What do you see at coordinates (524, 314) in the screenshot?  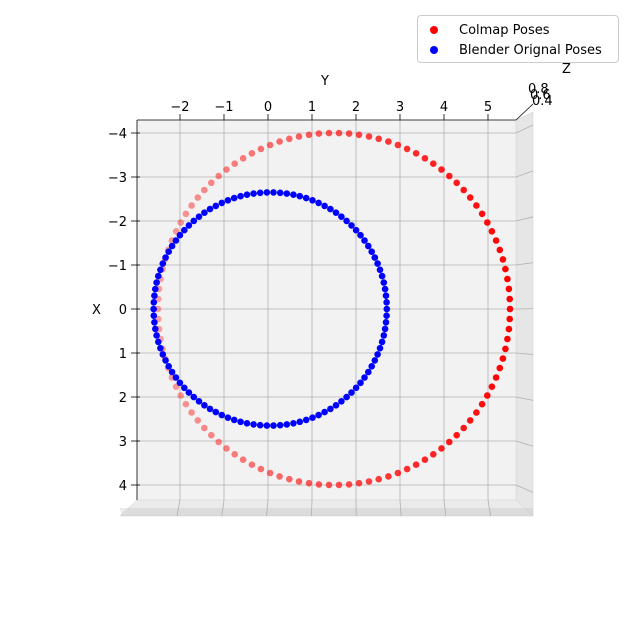 I see `side-pane` at bounding box center [524, 314].